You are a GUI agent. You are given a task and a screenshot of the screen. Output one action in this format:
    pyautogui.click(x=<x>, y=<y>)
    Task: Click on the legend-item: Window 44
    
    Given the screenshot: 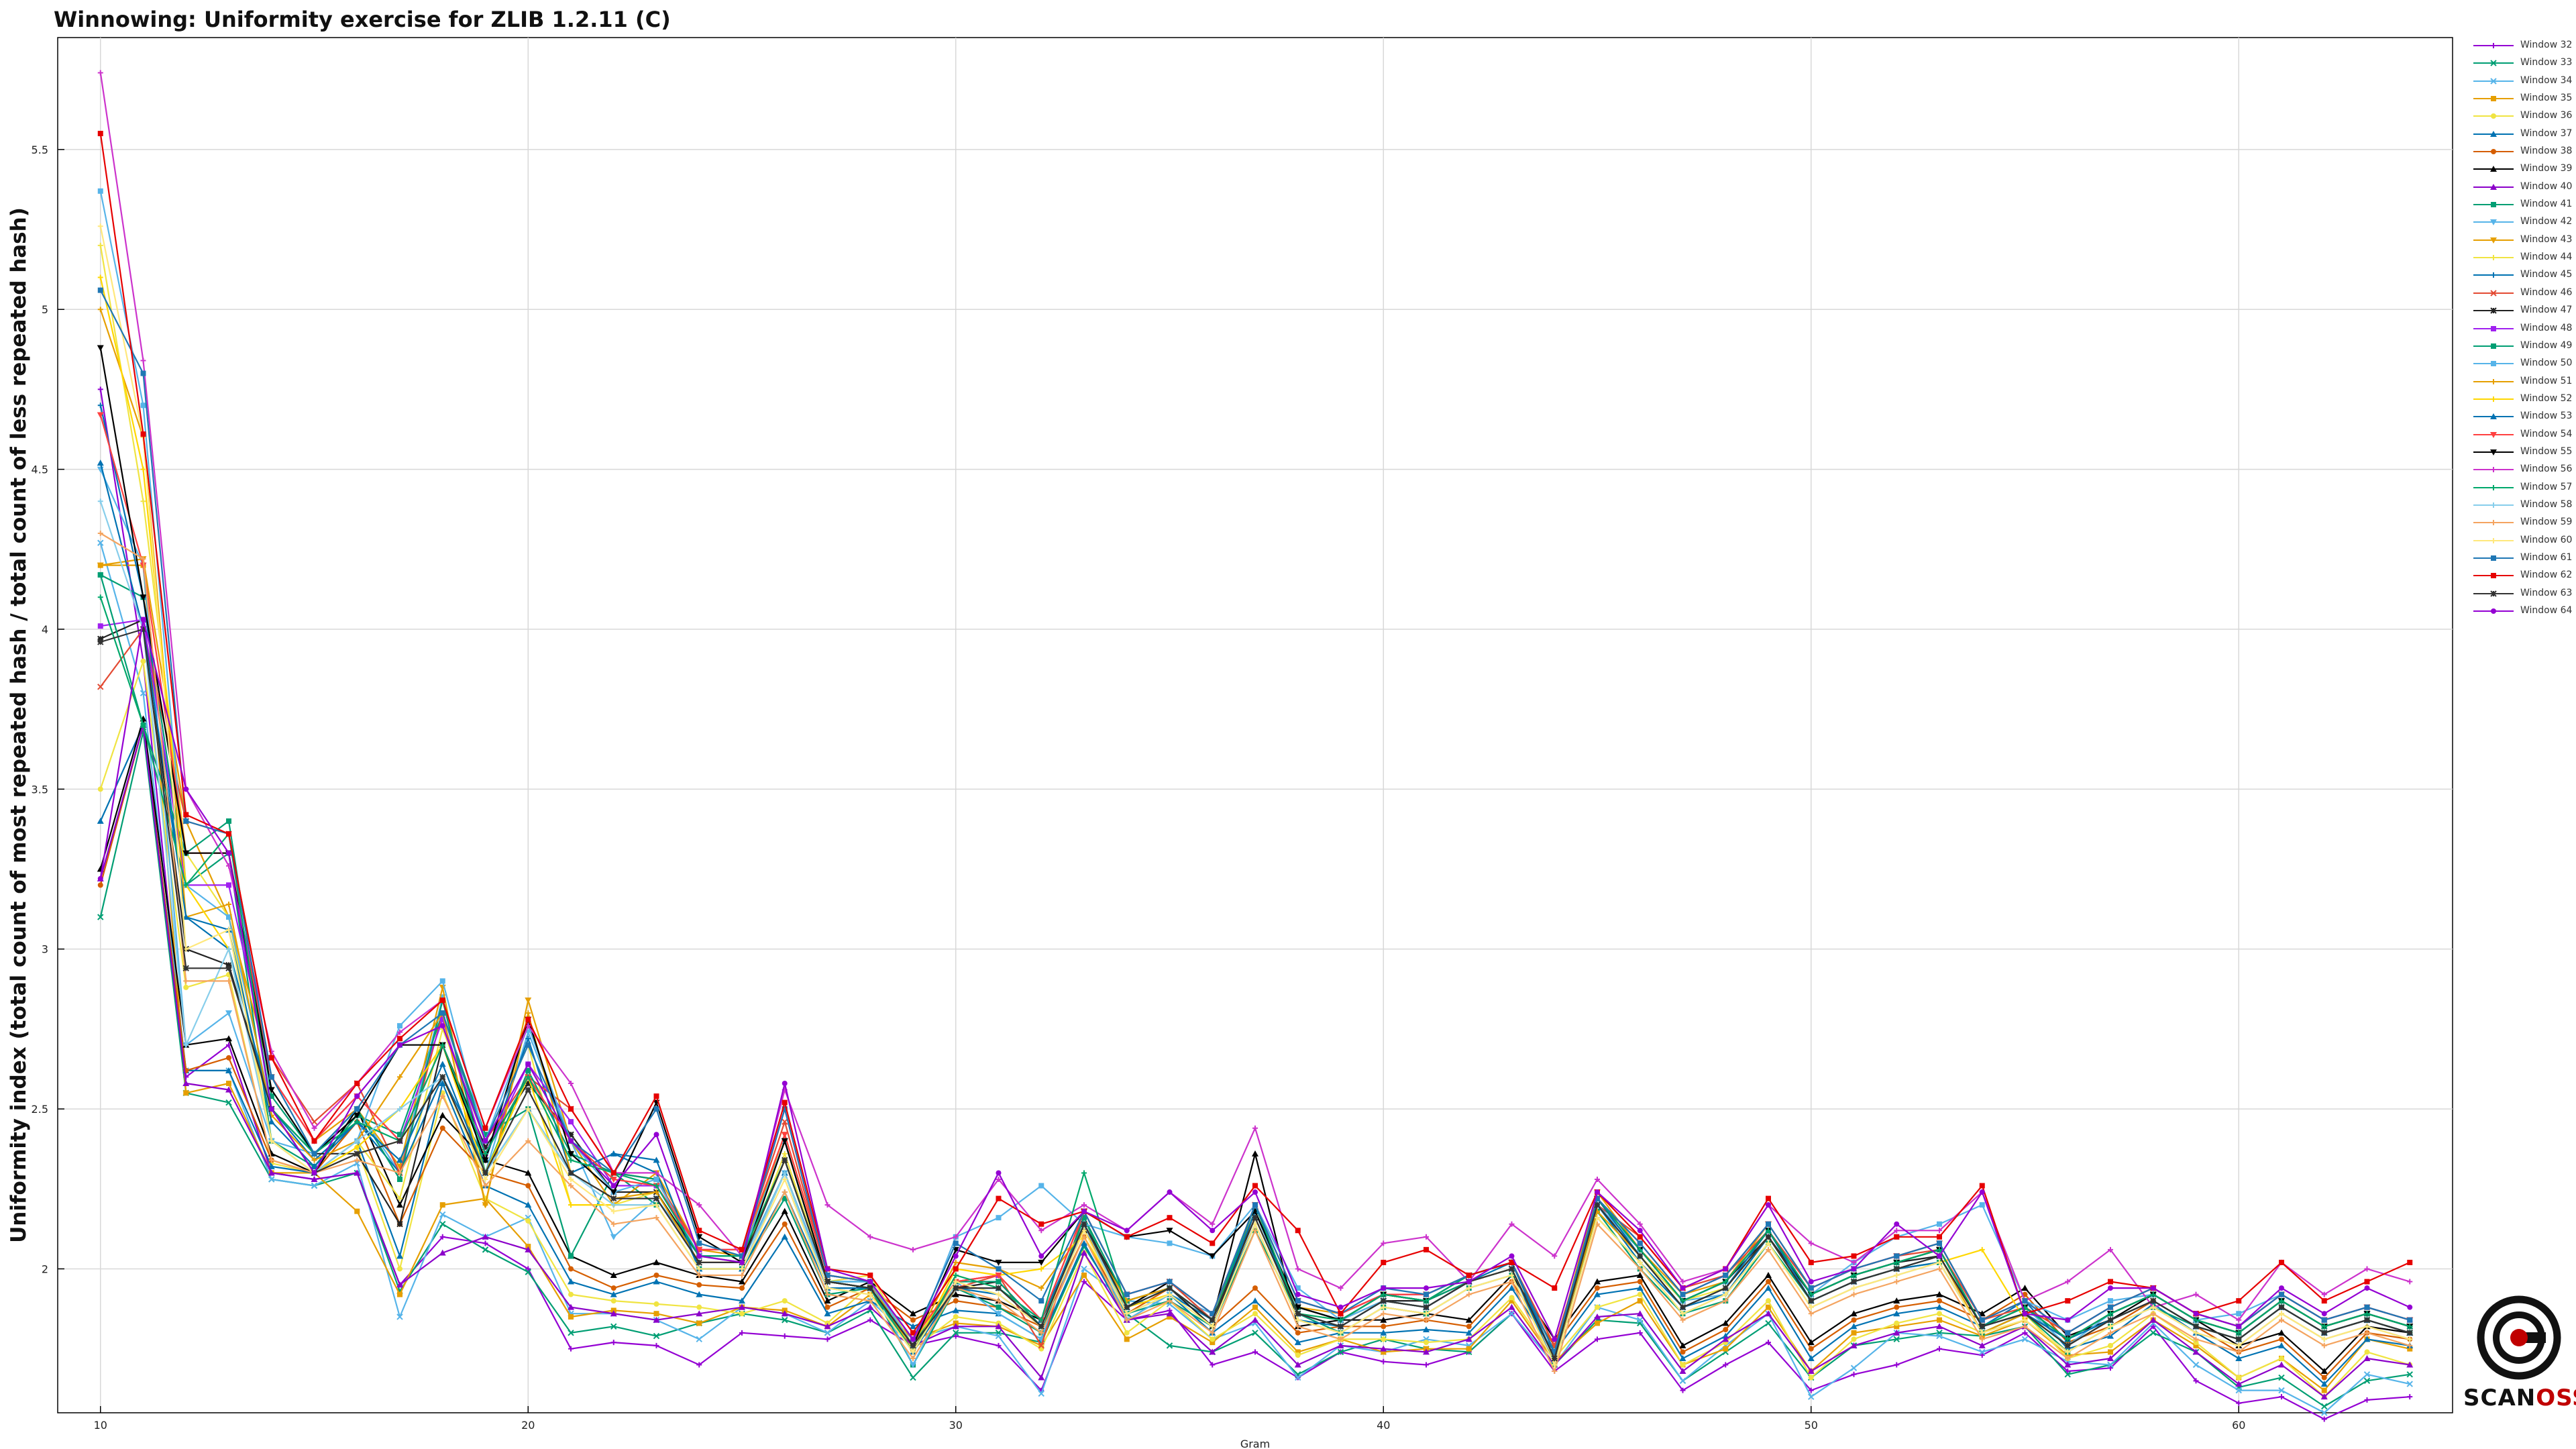 What is the action you would take?
    pyautogui.click(x=2520, y=258)
    